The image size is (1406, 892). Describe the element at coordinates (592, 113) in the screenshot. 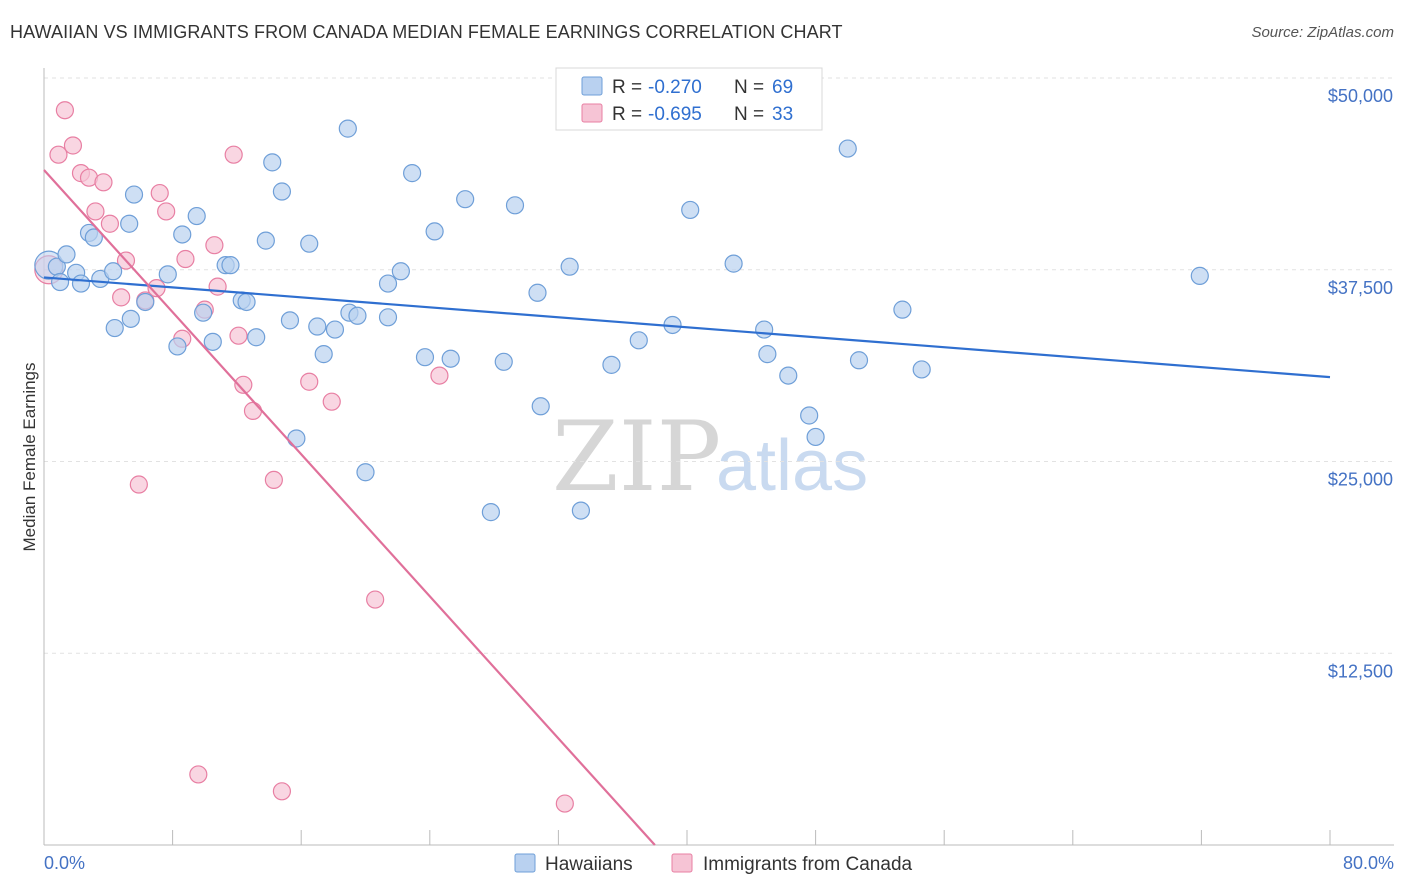

I see `legend-swatch-immigrants` at that location.